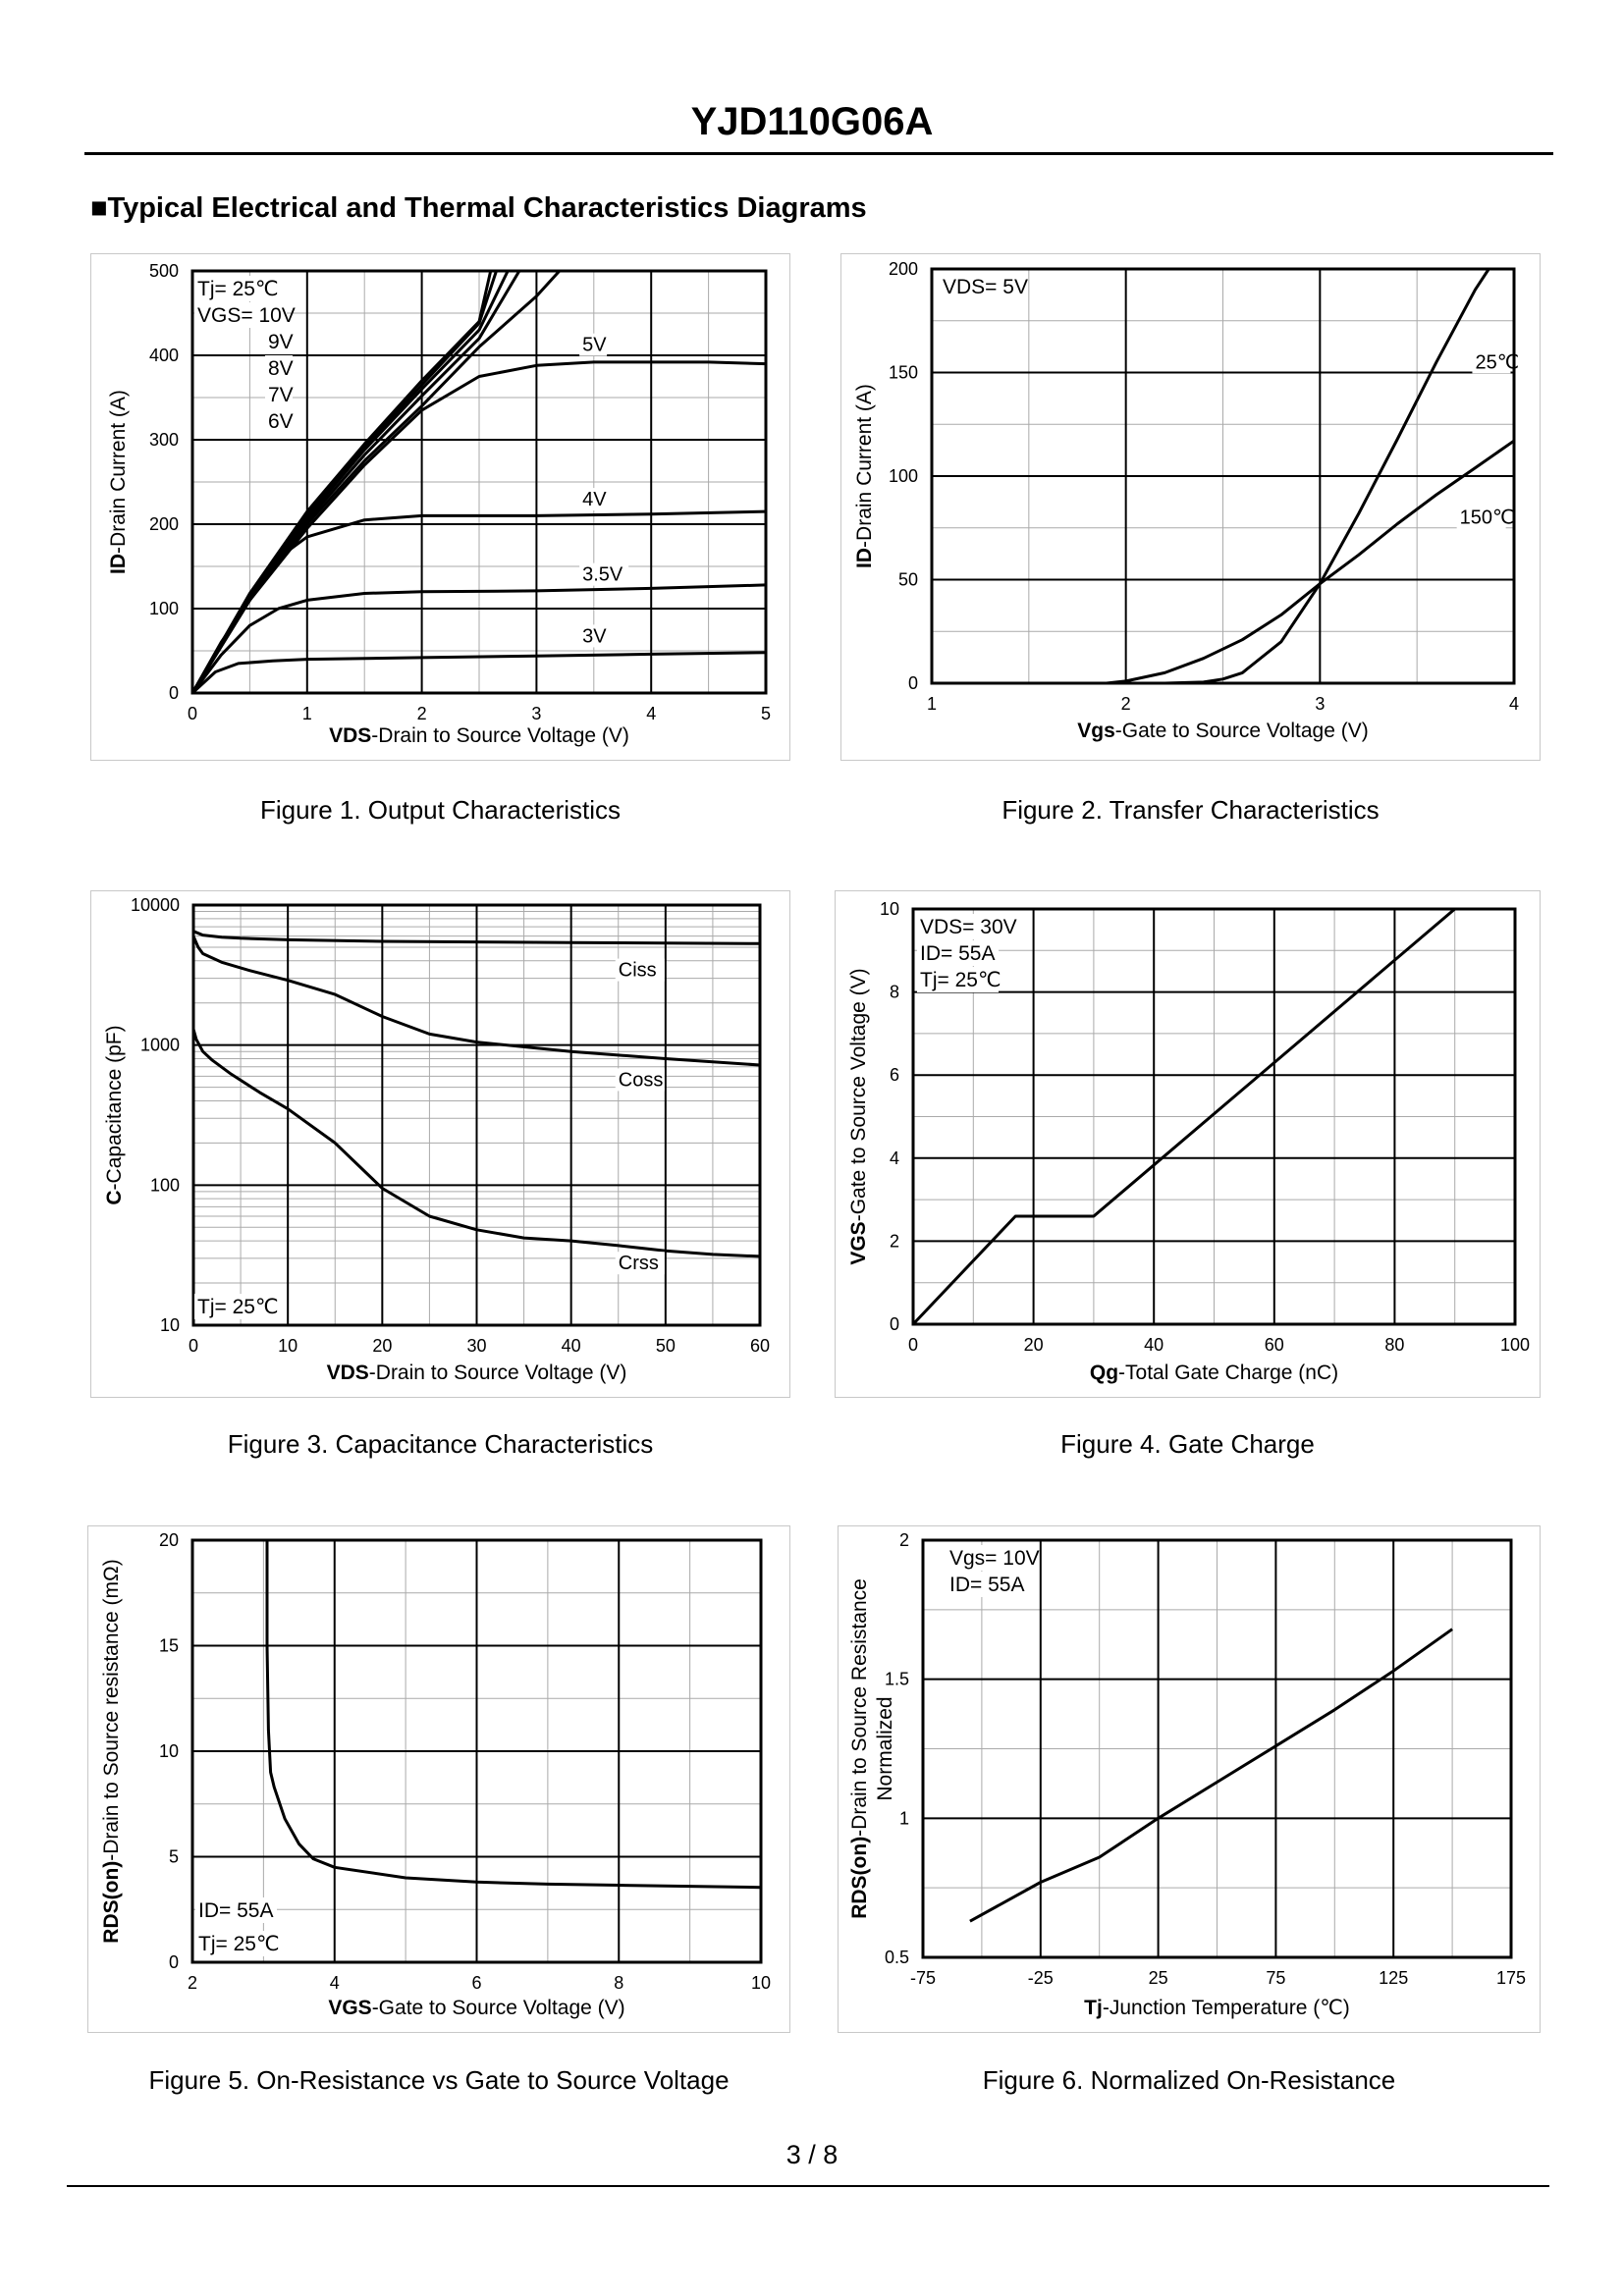 The height and width of the screenshot is (2296, 1624). I want to click on fig6-note-bg, so click(993, 1558).